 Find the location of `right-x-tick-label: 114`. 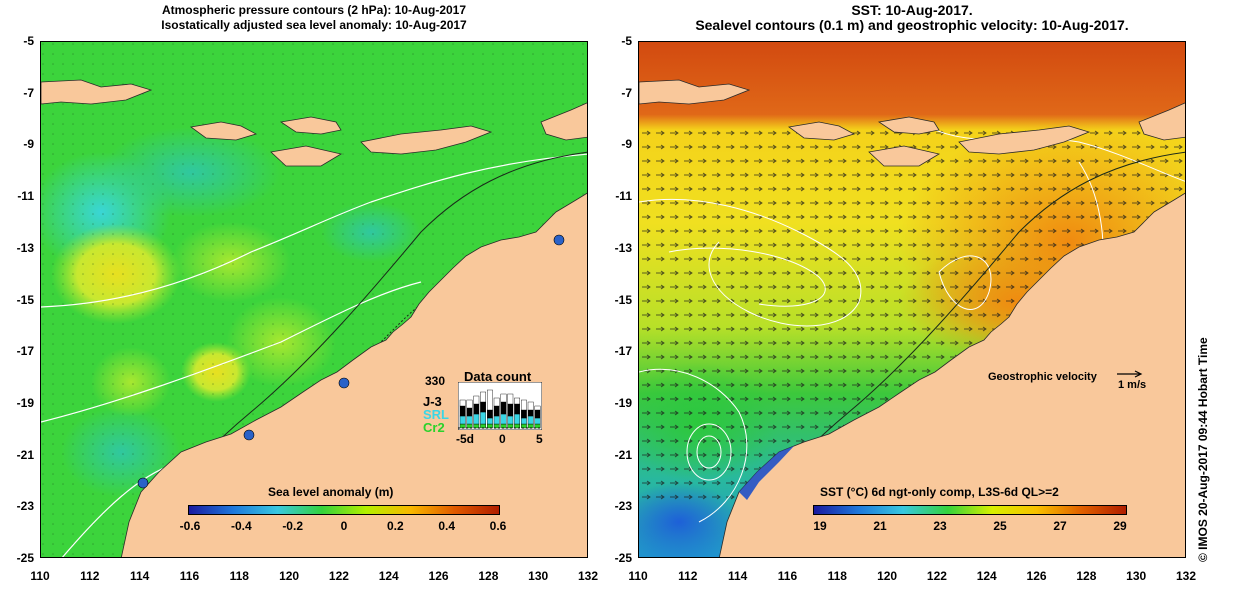

right-x-tick-label: 114 is located at coordinates (737, 576).